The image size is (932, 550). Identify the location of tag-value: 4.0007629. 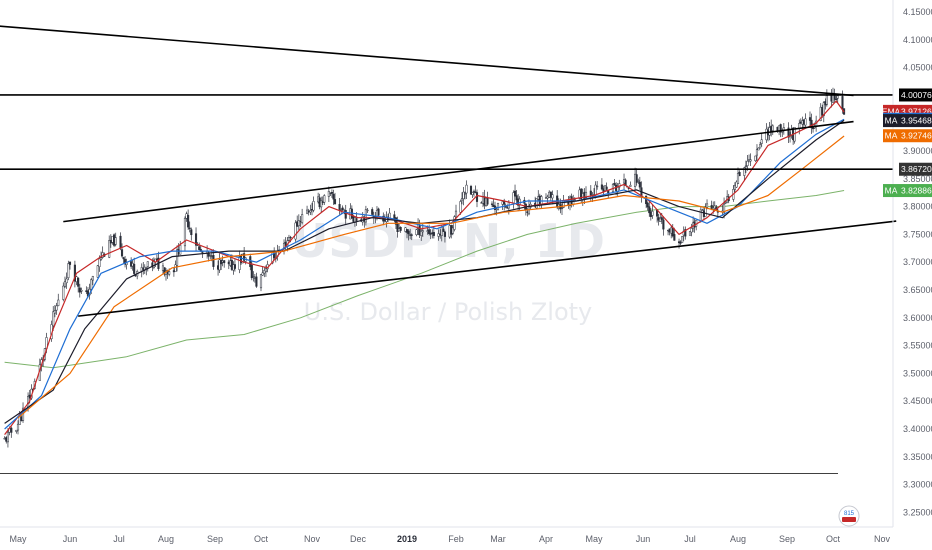
(916, 95).